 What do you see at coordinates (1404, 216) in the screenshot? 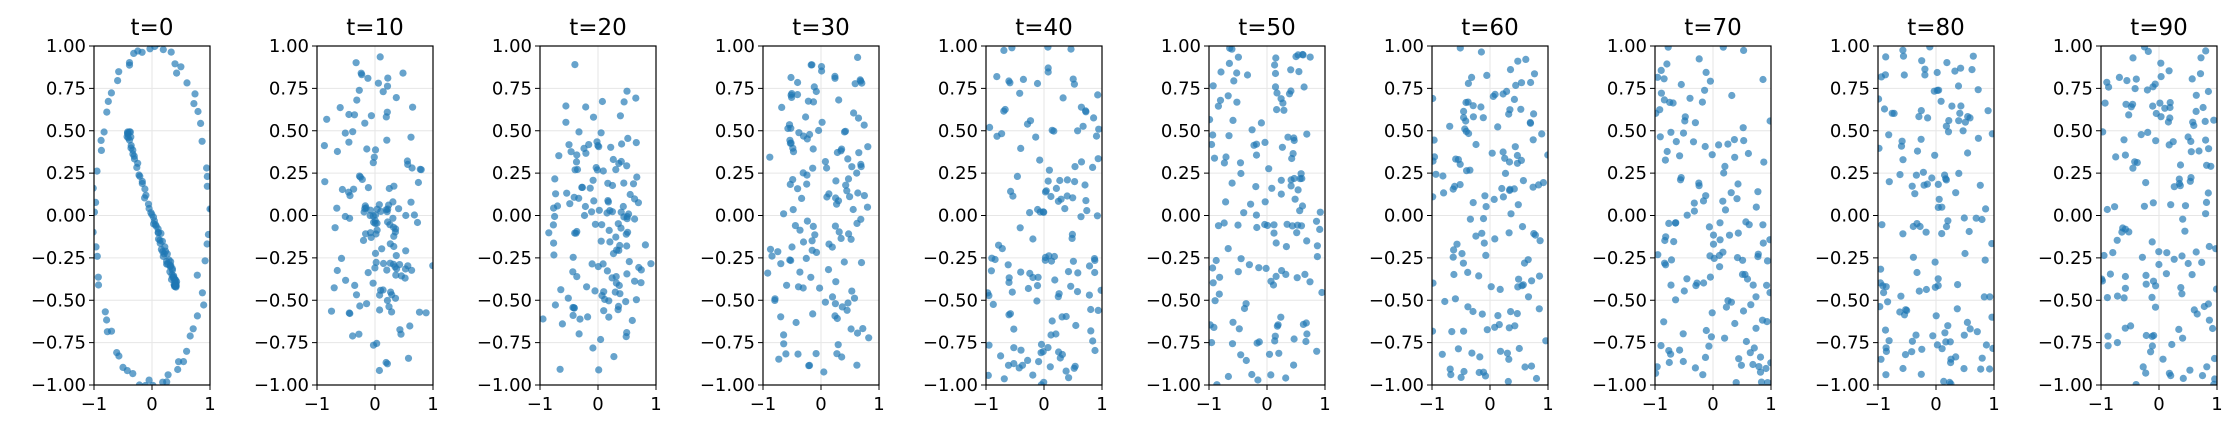
I see `y-tick-label: 0.00` at bounding box center [1404, 216].